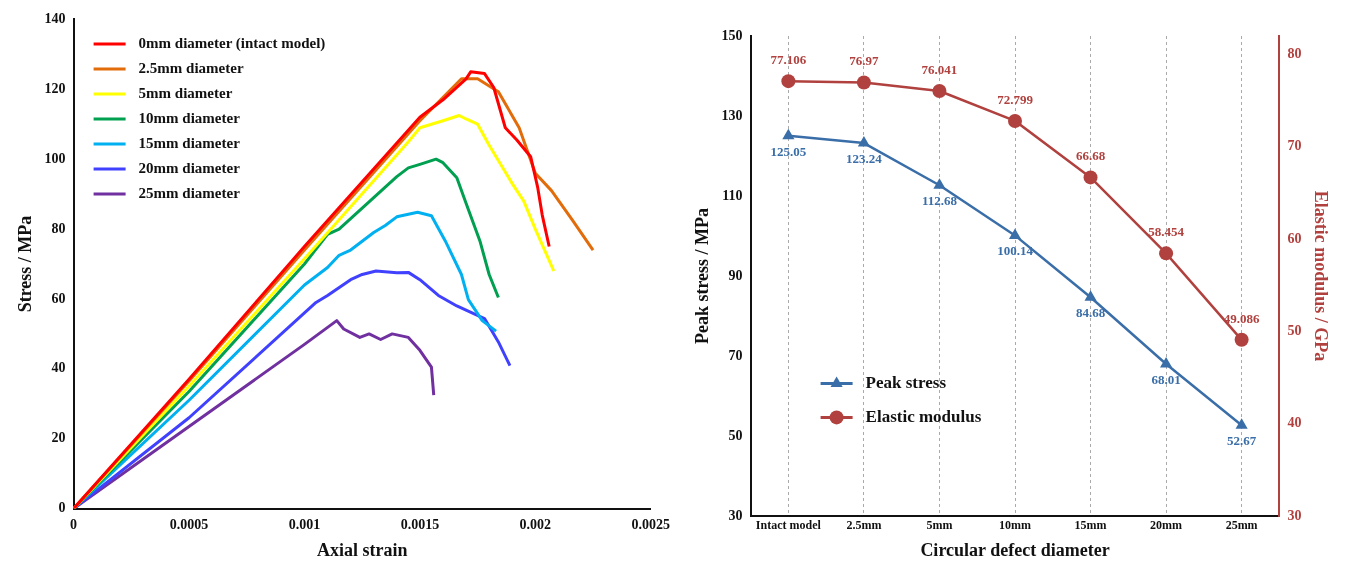 The image size is (1359, 577). I want to click on data-label: 68.01, so click(1166, 379).